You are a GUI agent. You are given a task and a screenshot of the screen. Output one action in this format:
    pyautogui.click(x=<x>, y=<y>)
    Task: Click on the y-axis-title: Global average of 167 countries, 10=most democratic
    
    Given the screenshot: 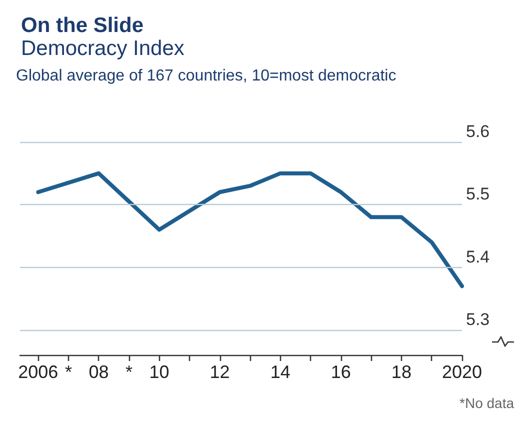 What is the action you would take?
    pyautogui.click(x=206, y=76)
    